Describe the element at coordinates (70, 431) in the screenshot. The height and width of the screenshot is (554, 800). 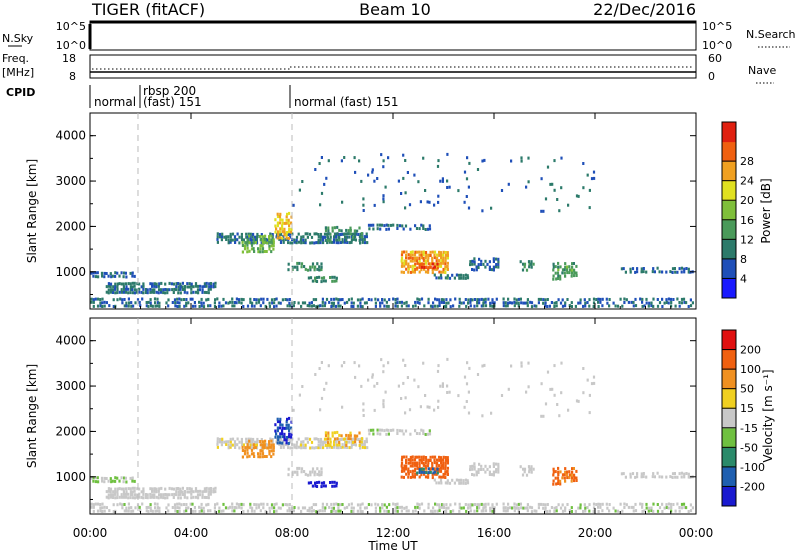
I see `velocity-ytick-label: 2000` at that location.